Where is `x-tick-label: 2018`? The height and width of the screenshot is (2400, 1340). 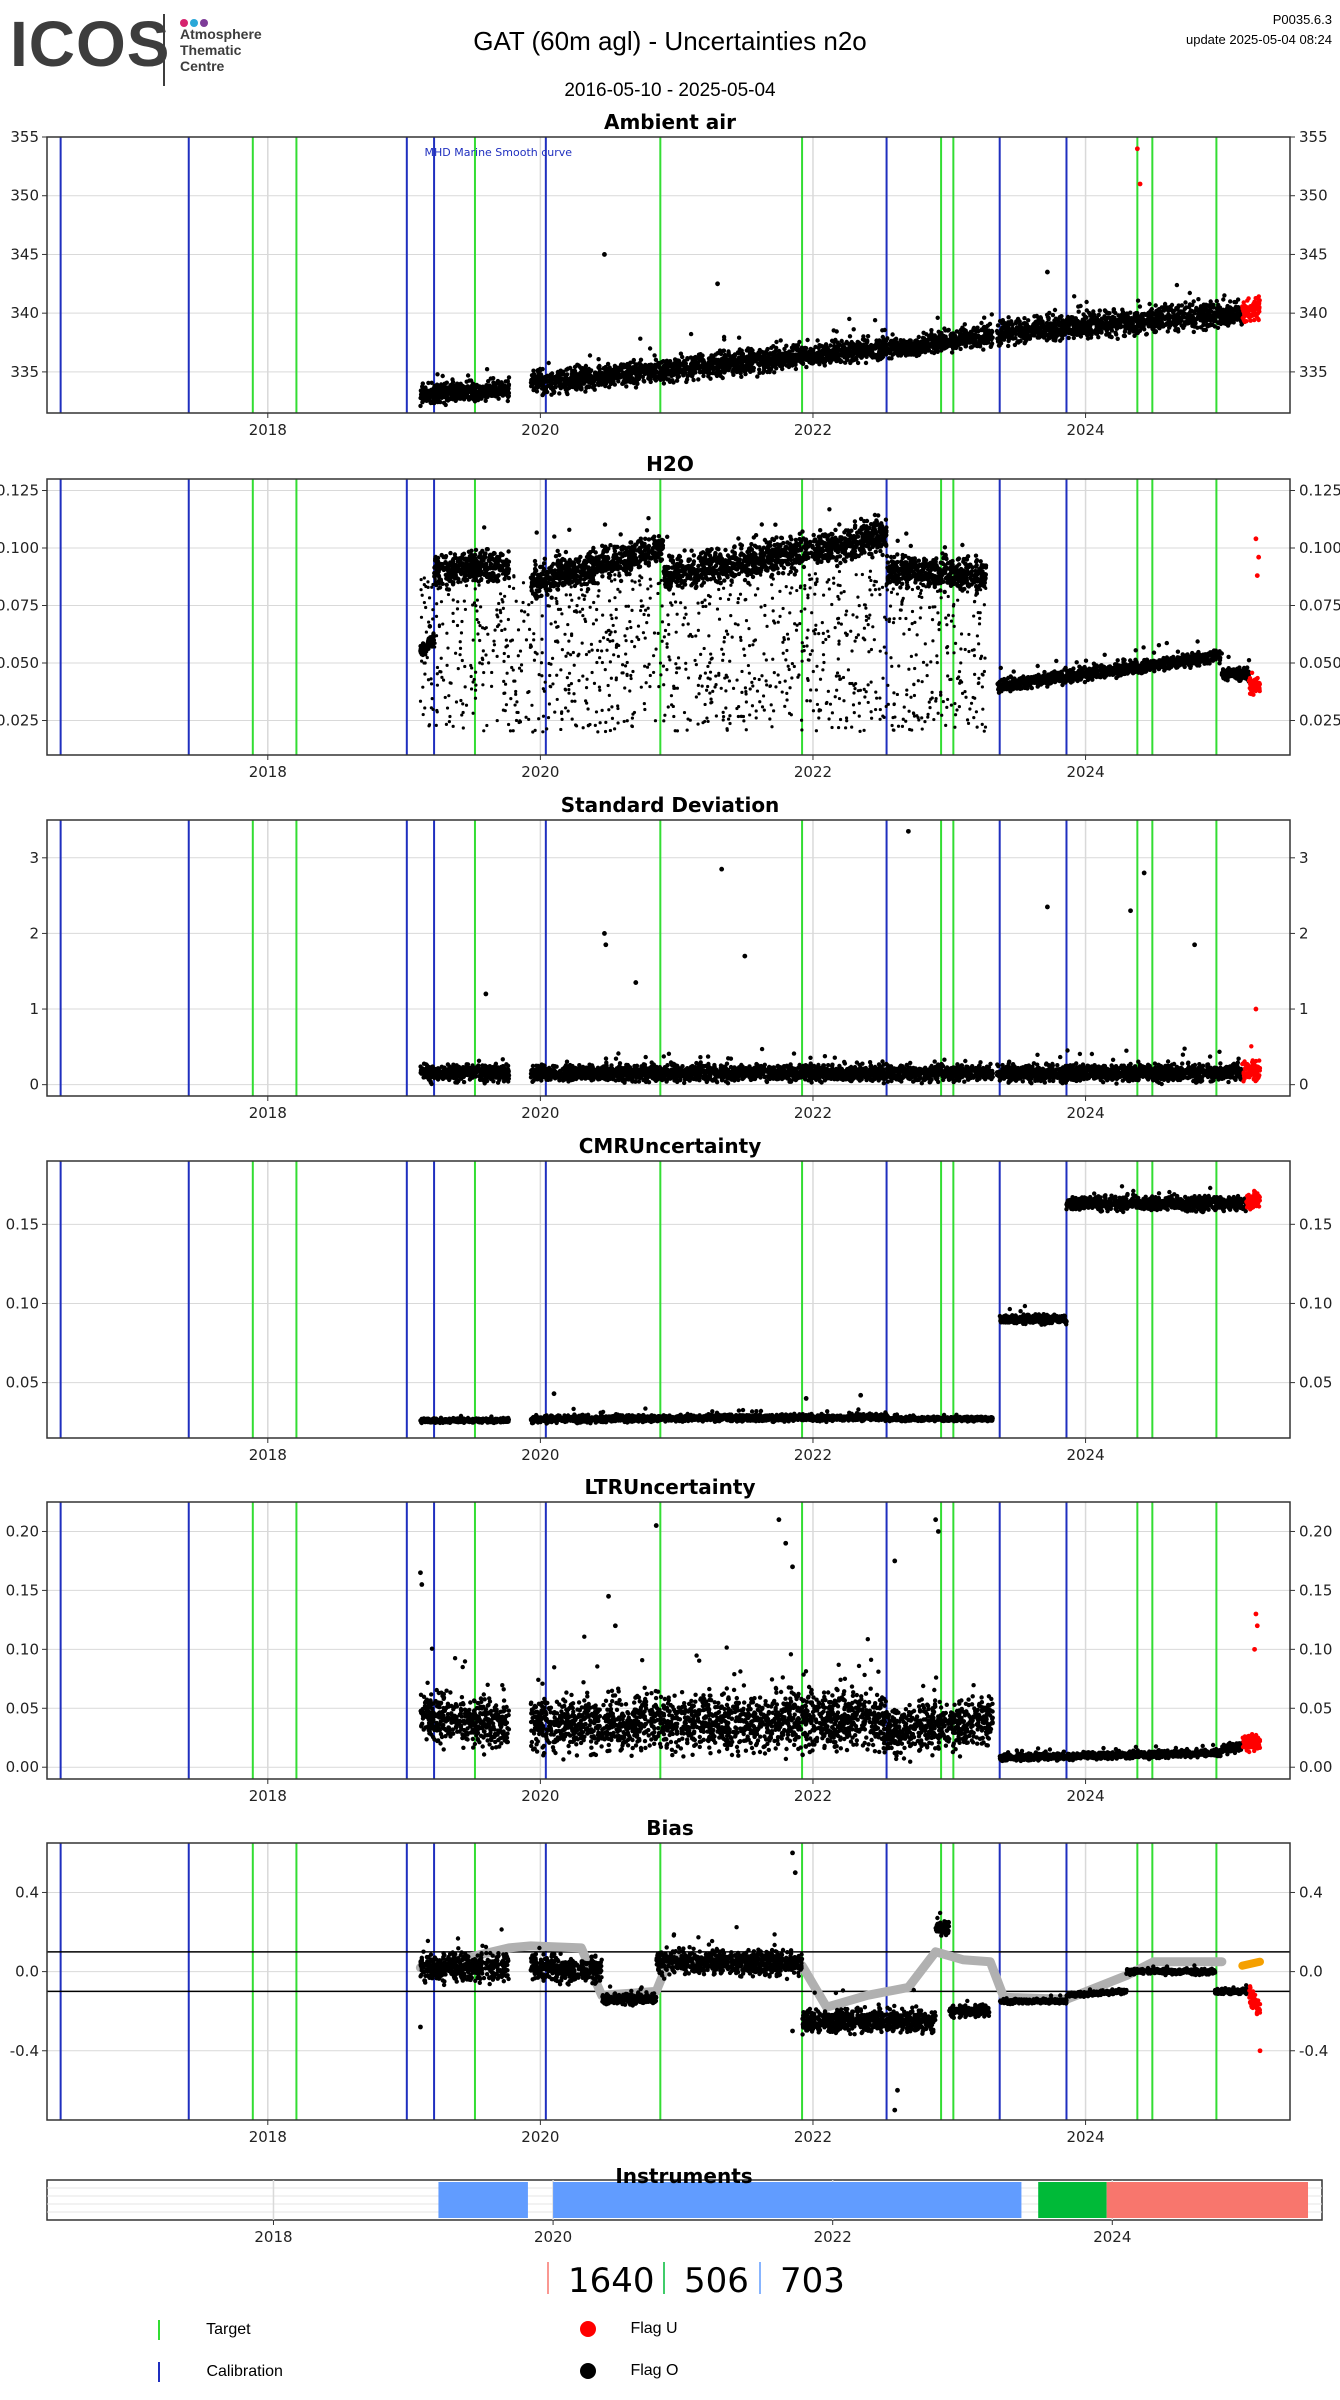 x-tick-label: 2018 is located at coordinates (268, 430).